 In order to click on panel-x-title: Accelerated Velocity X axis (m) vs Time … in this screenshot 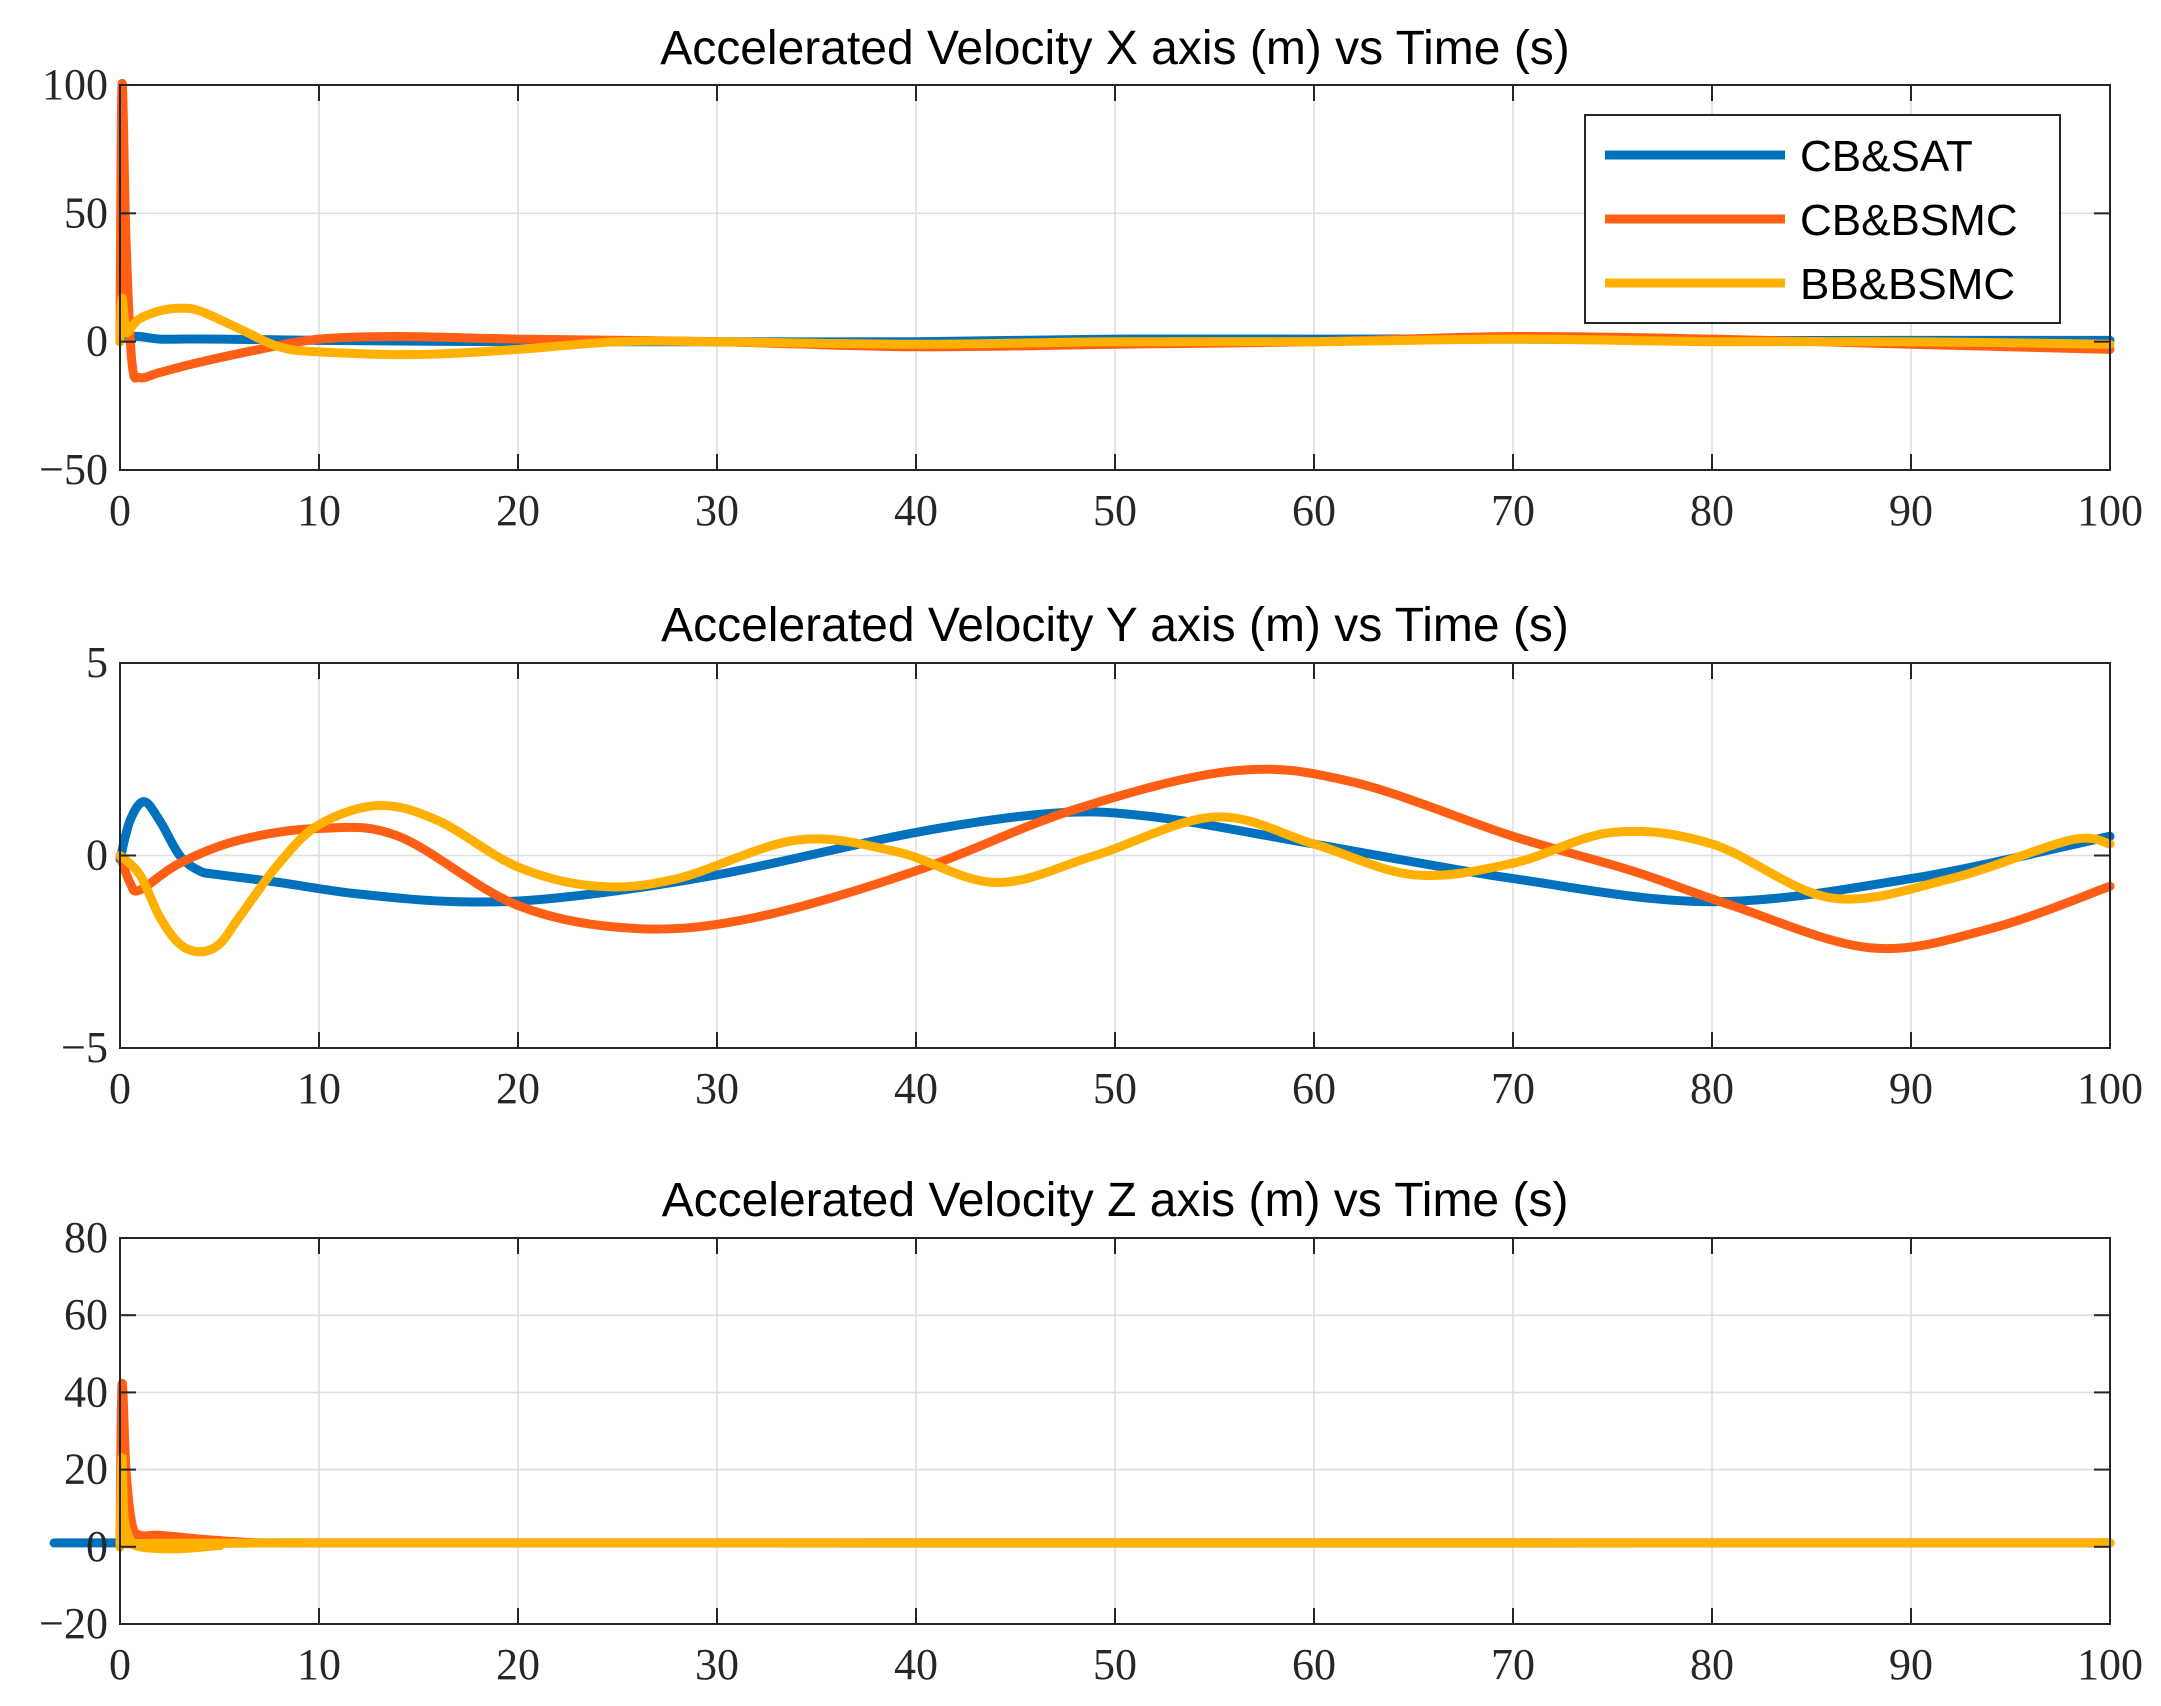, I will do `click(1115, 48)`.